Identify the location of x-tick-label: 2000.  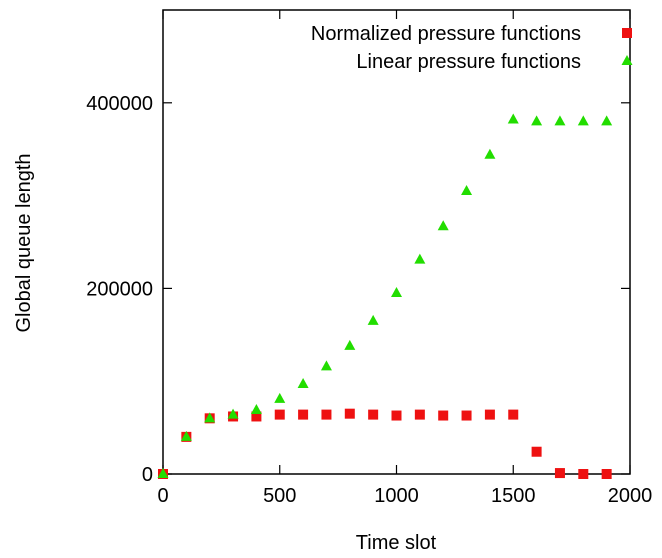
(630, 496).